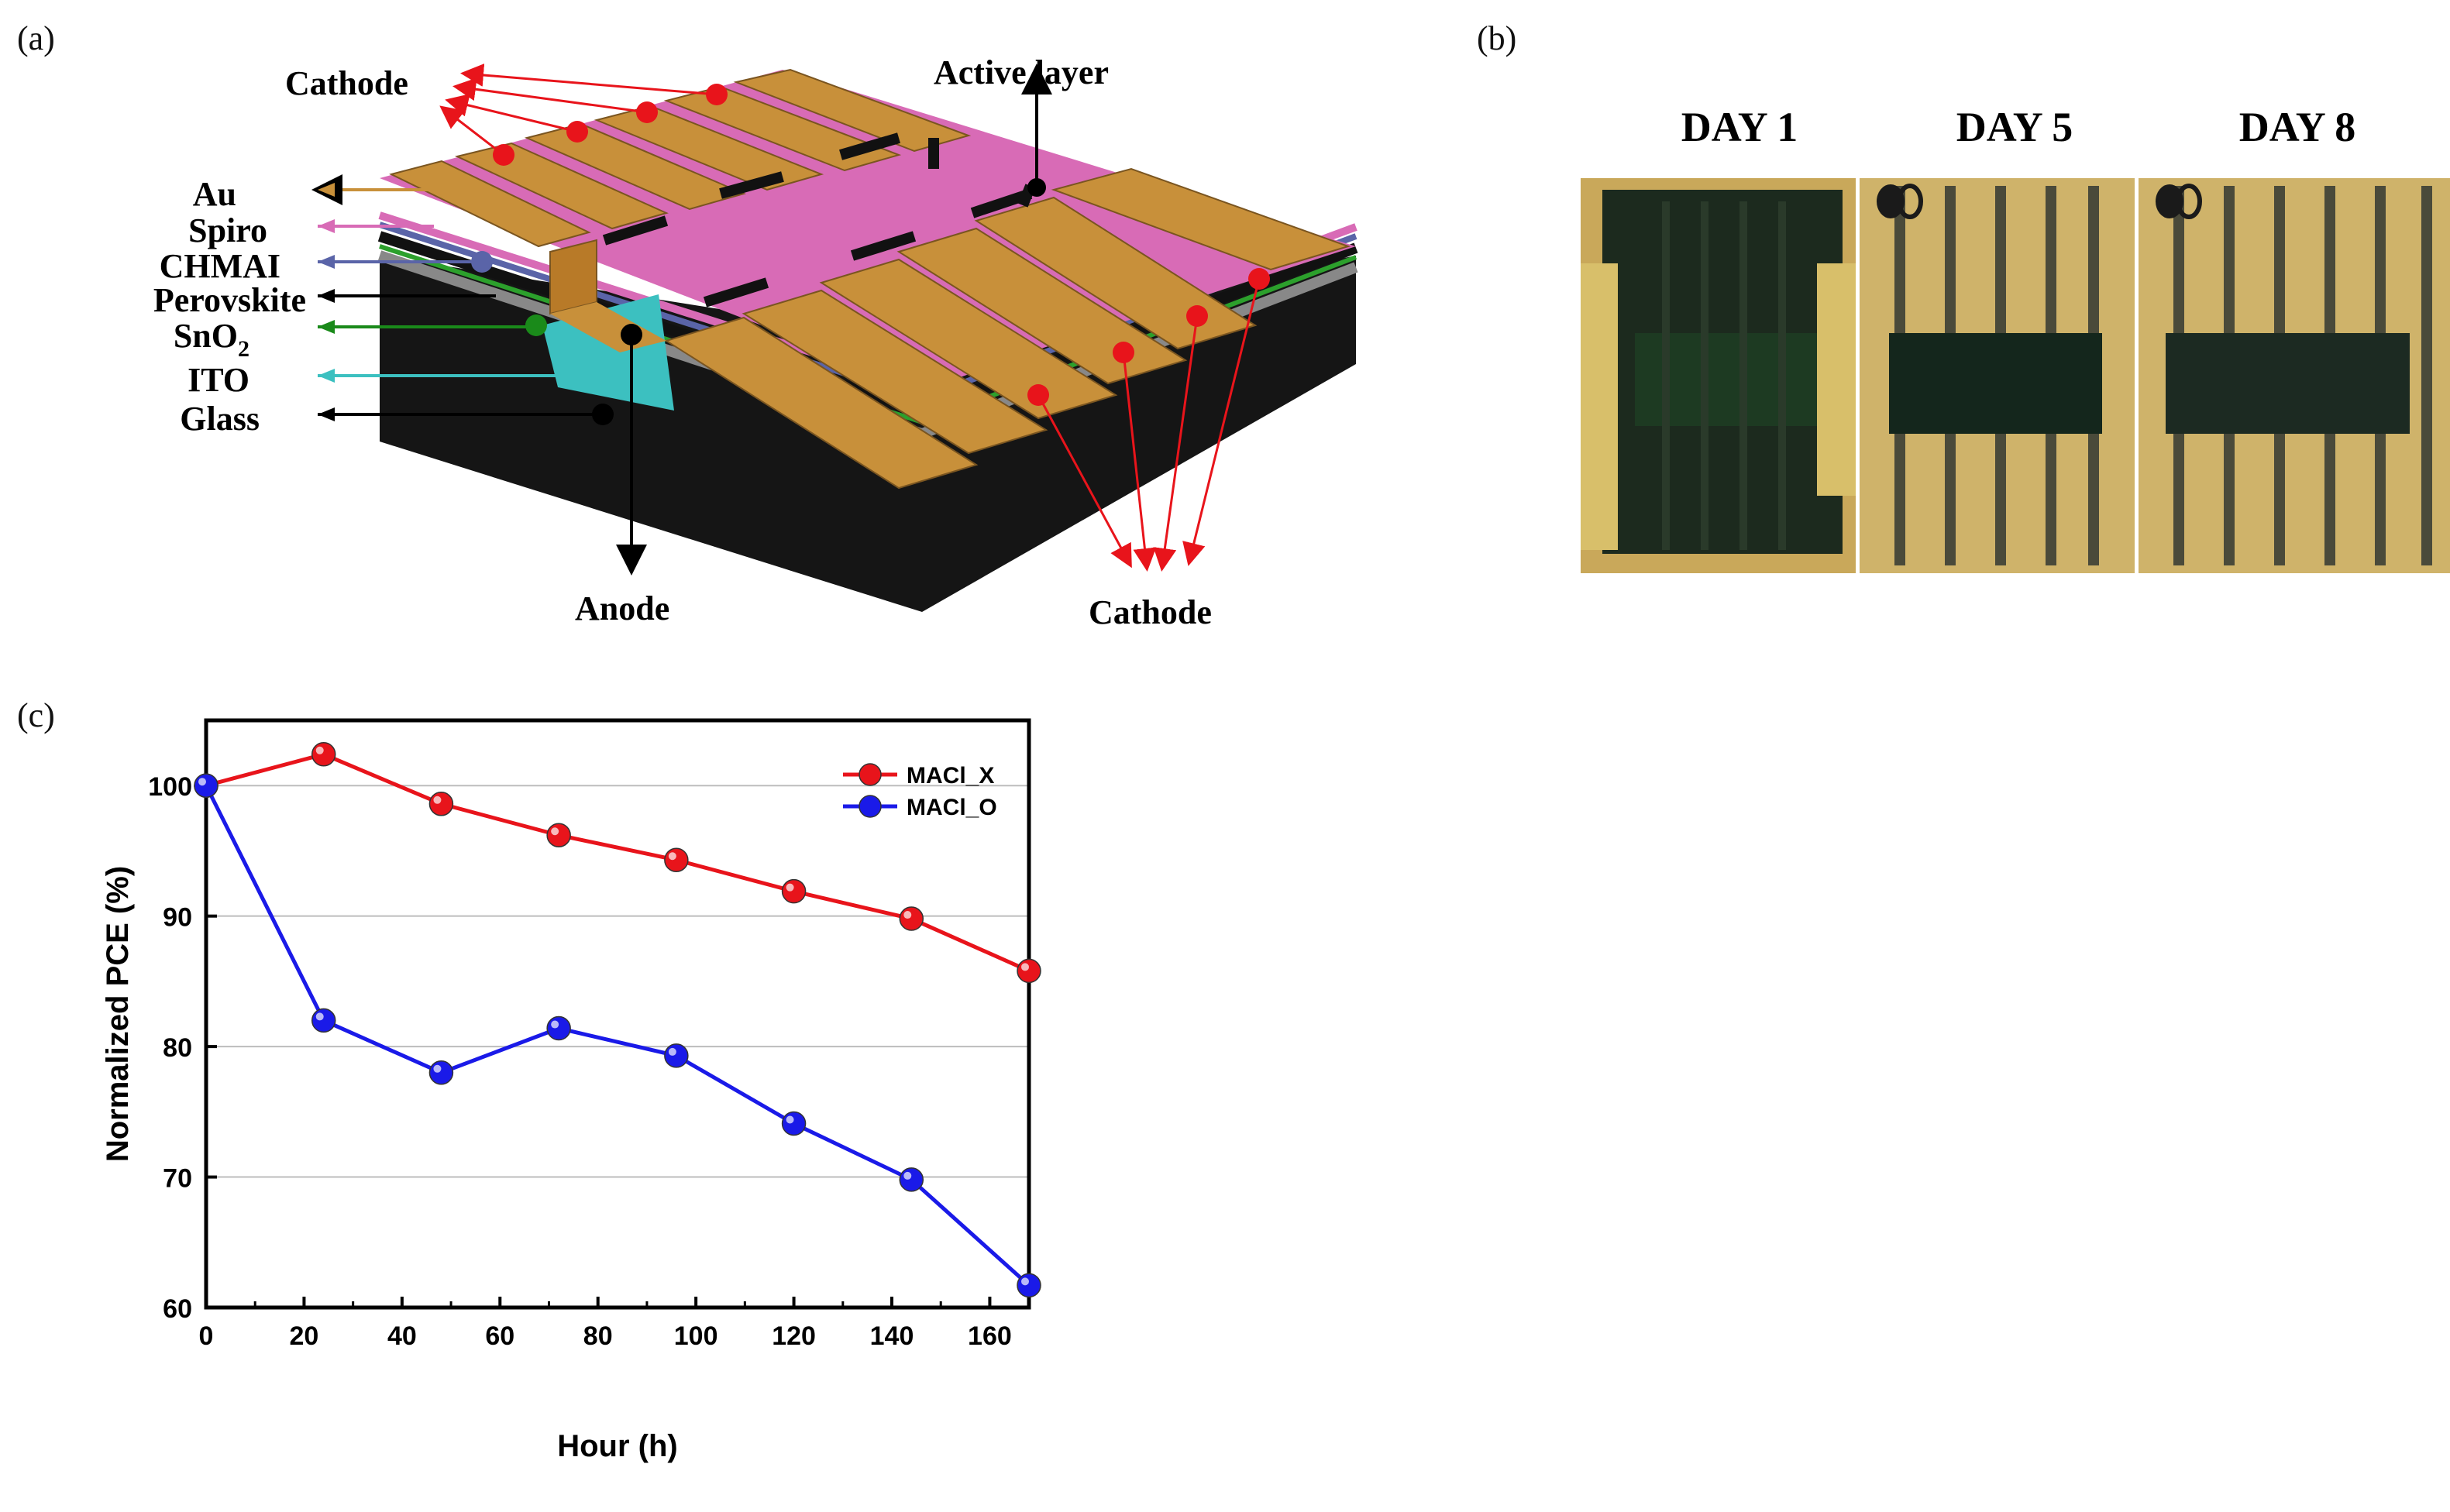 This screenshot has width=2450, height=1512. What do you see at coordinates (36, 715) in the screenshot?
I see `panel-c-label: (c)` at bounding box center [36, 715].